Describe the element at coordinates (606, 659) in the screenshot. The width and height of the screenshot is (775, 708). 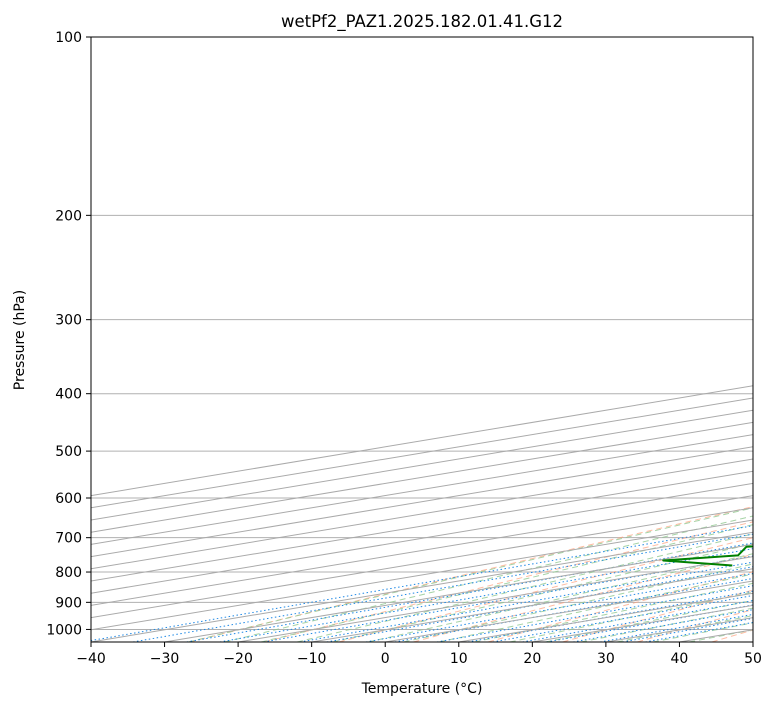
I see `x-tick-label: 30` at that location.